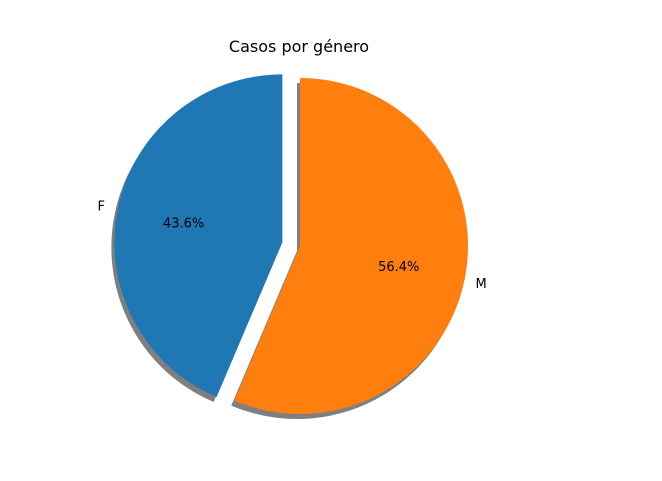  Describe the element at coordinates (398, 267) in the screenshot. I see `percent-label-m: 56.4%` at that location.